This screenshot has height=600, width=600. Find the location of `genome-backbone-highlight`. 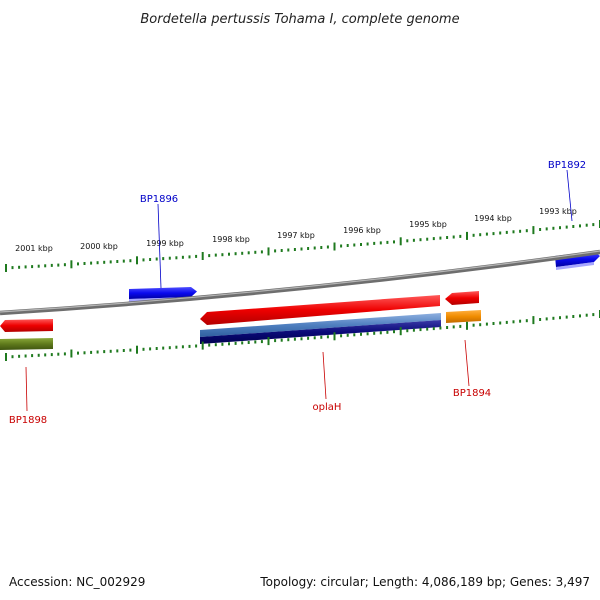

genome-backbone-highlight is located at coordinates (300, 281).